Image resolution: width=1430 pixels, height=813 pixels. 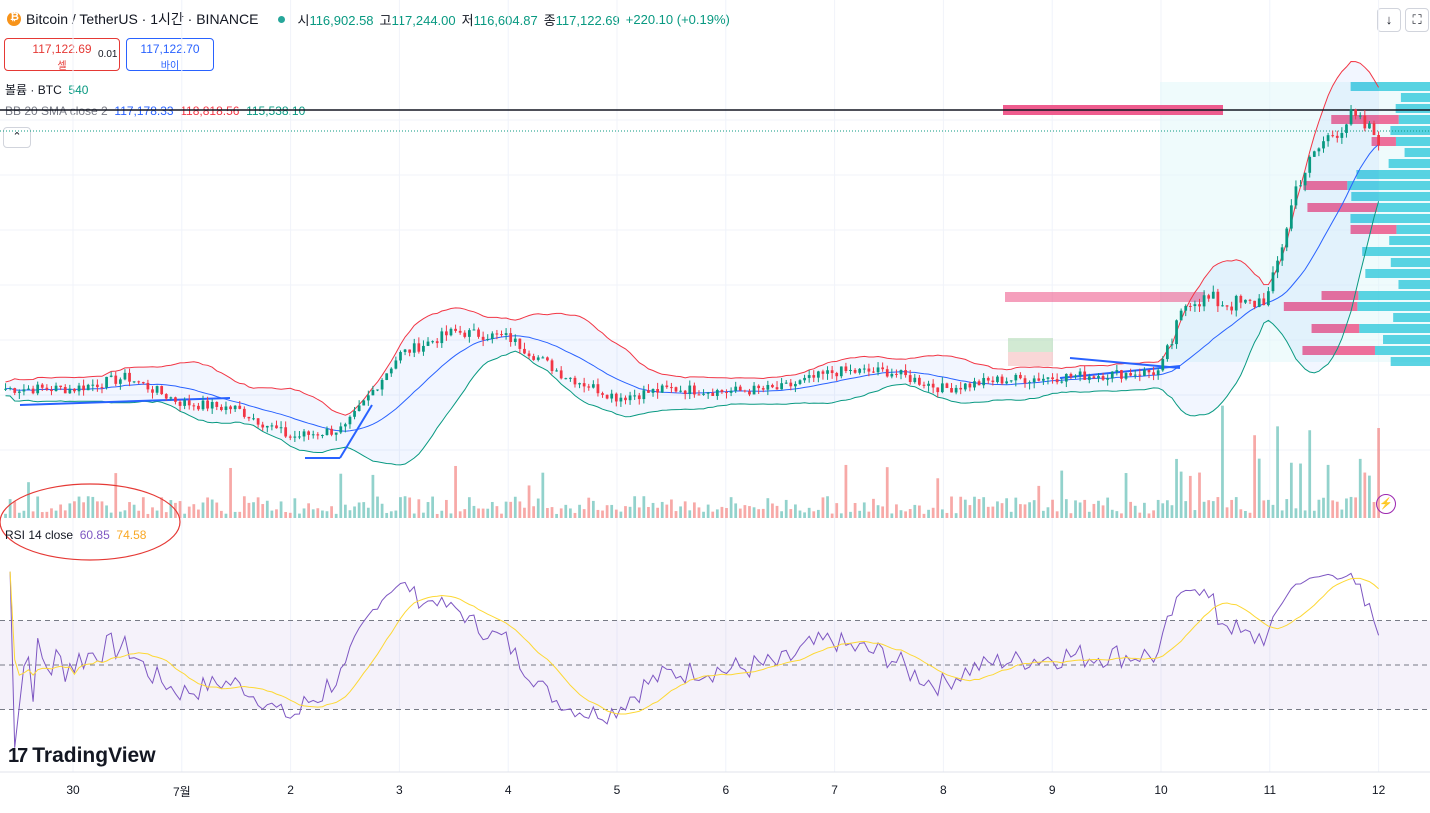 I want to click on lightning-icon: ⚡, so click(x=1386, y=504).